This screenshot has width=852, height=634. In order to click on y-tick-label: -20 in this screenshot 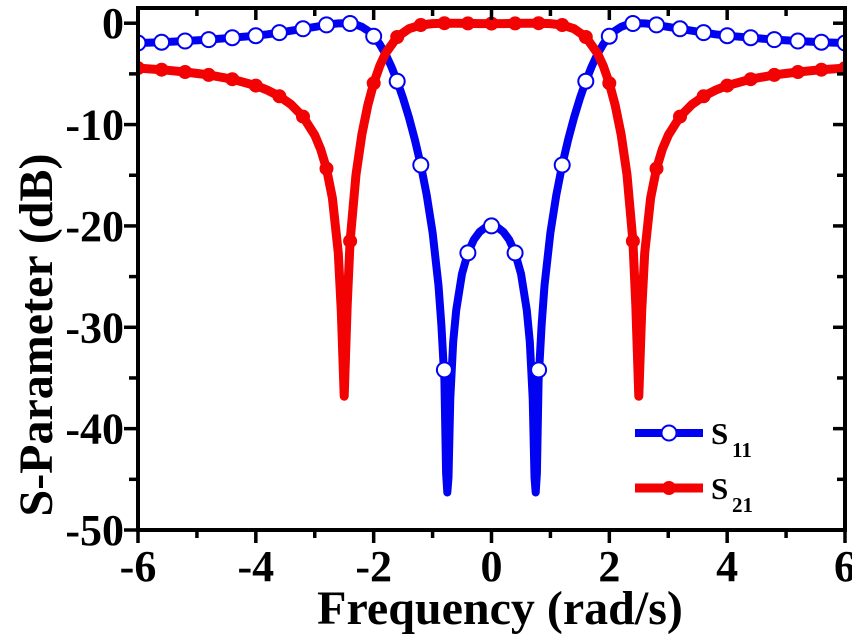, I will do `click(94, 226)`.